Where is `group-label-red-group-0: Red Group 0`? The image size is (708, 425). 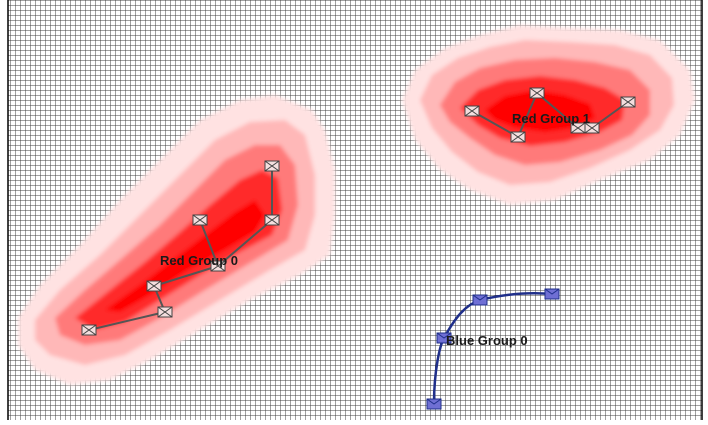
group-label-red-group-0: Red Group 0 is located at coordinates (199, 260).